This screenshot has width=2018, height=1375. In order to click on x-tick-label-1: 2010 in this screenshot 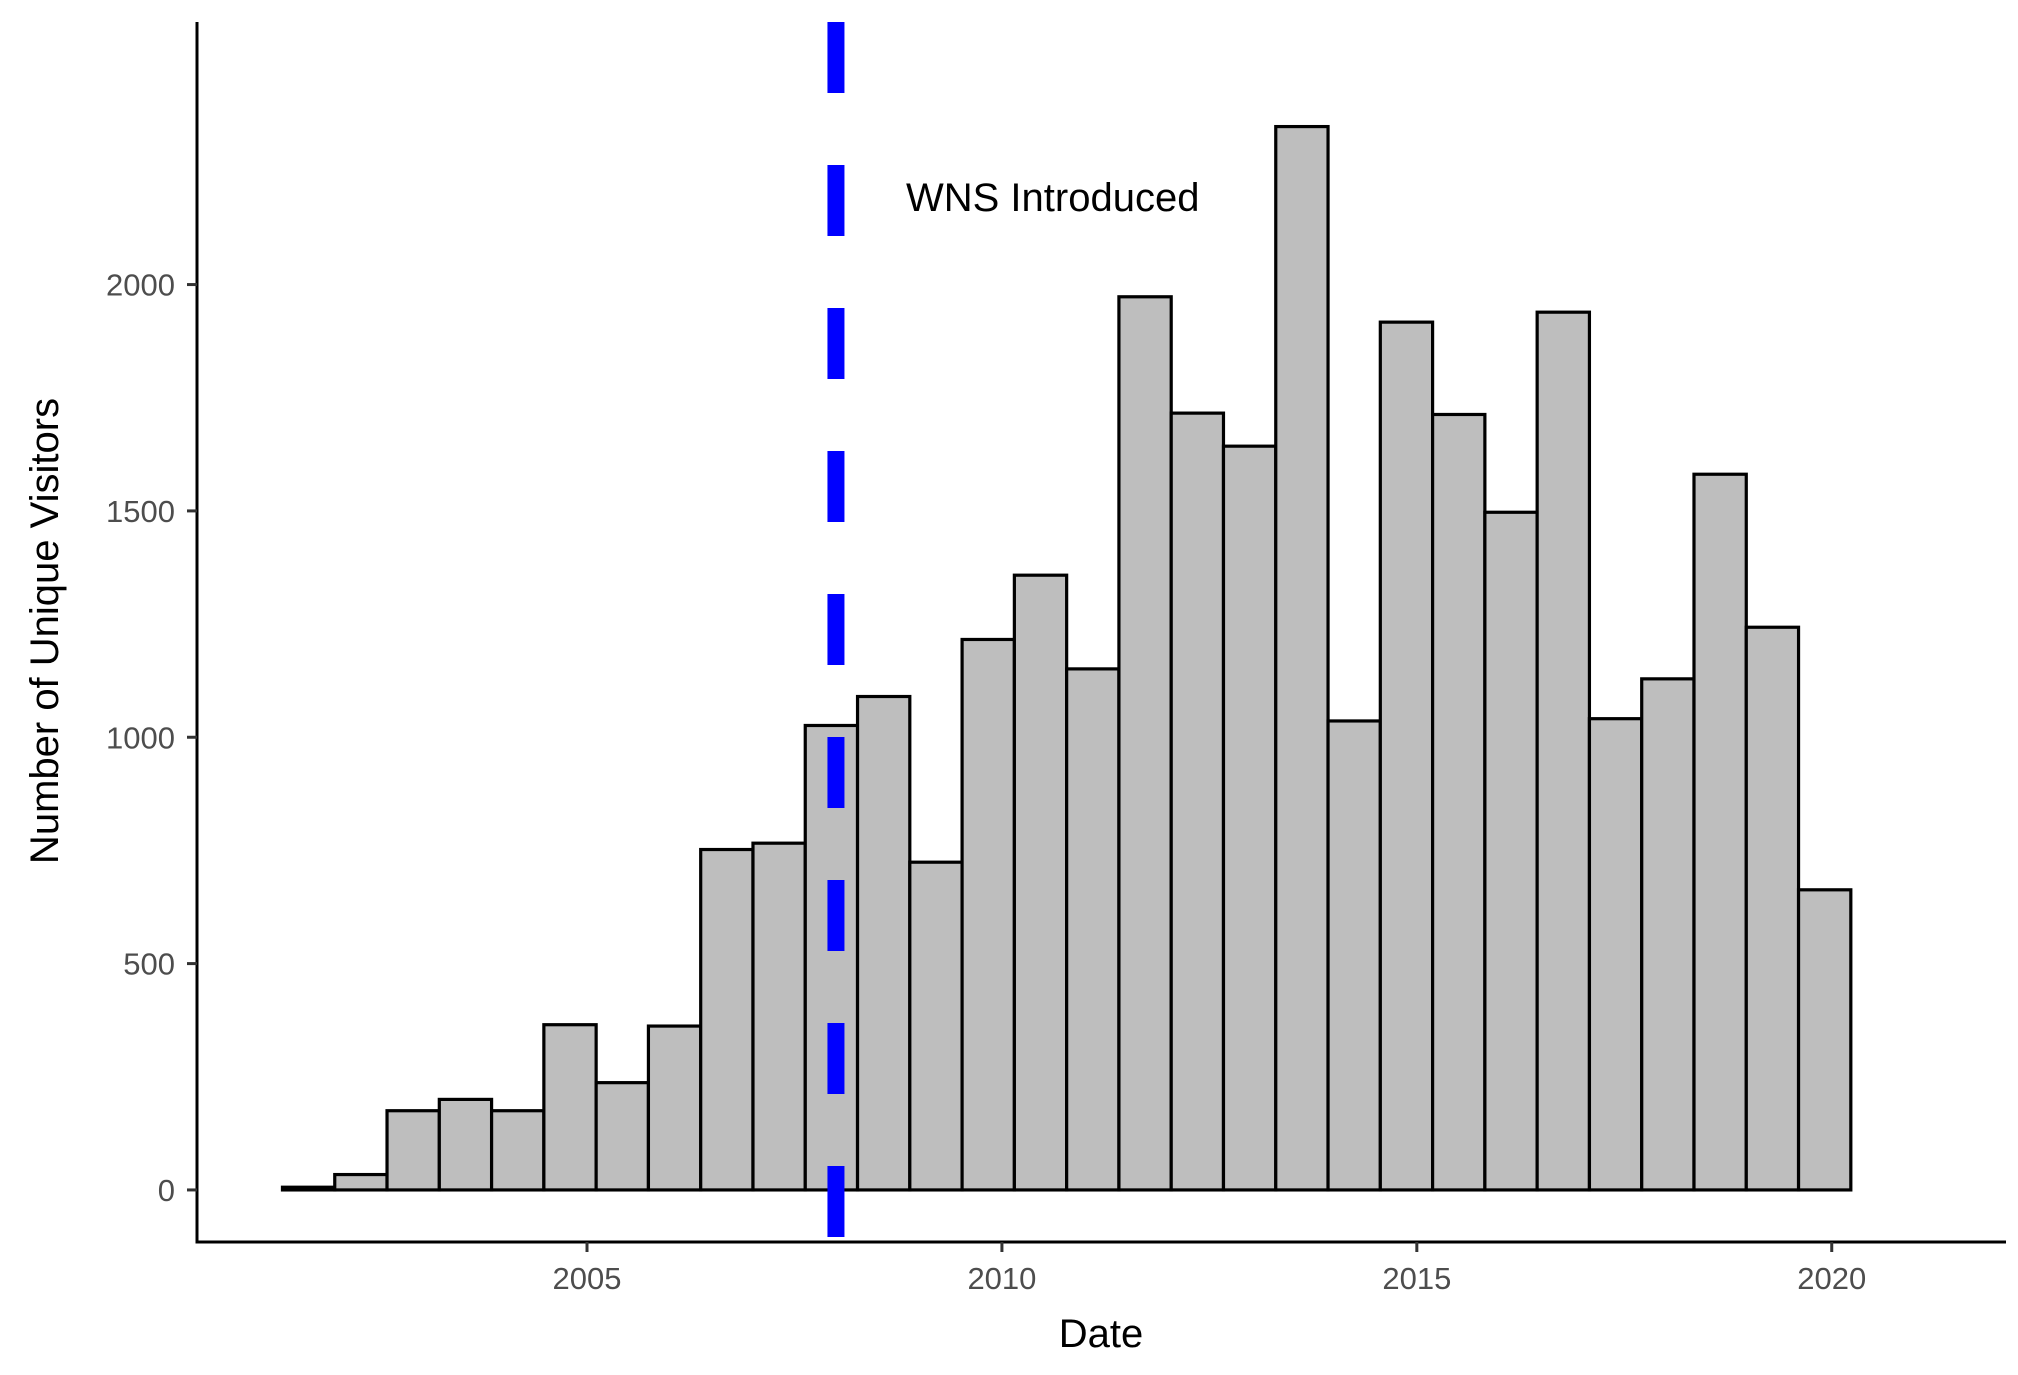, I will do `click(1001, 1278)`.